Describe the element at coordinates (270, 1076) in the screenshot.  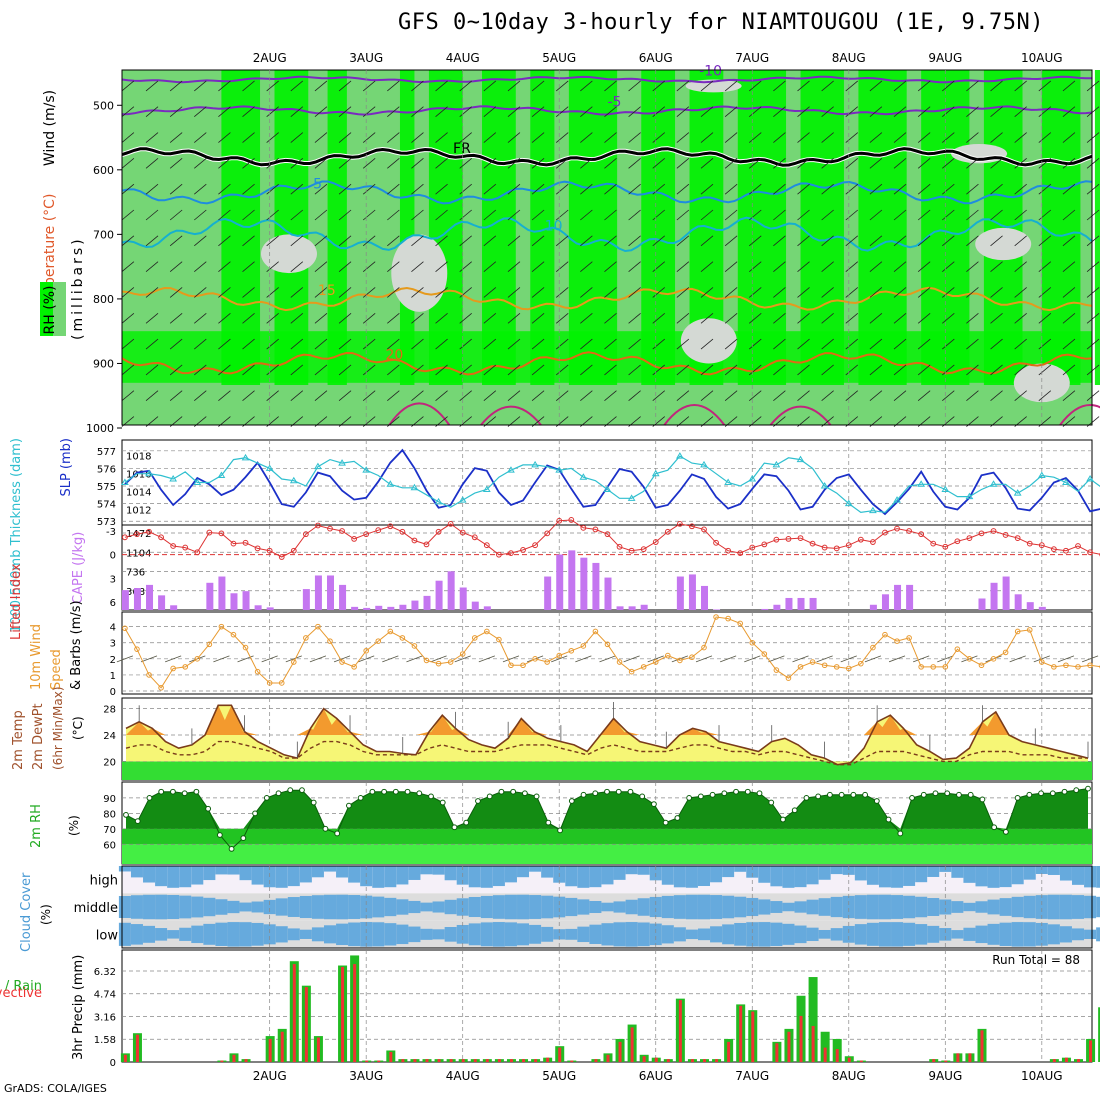
I see `bottom-date-label: 2AUG` at that location.